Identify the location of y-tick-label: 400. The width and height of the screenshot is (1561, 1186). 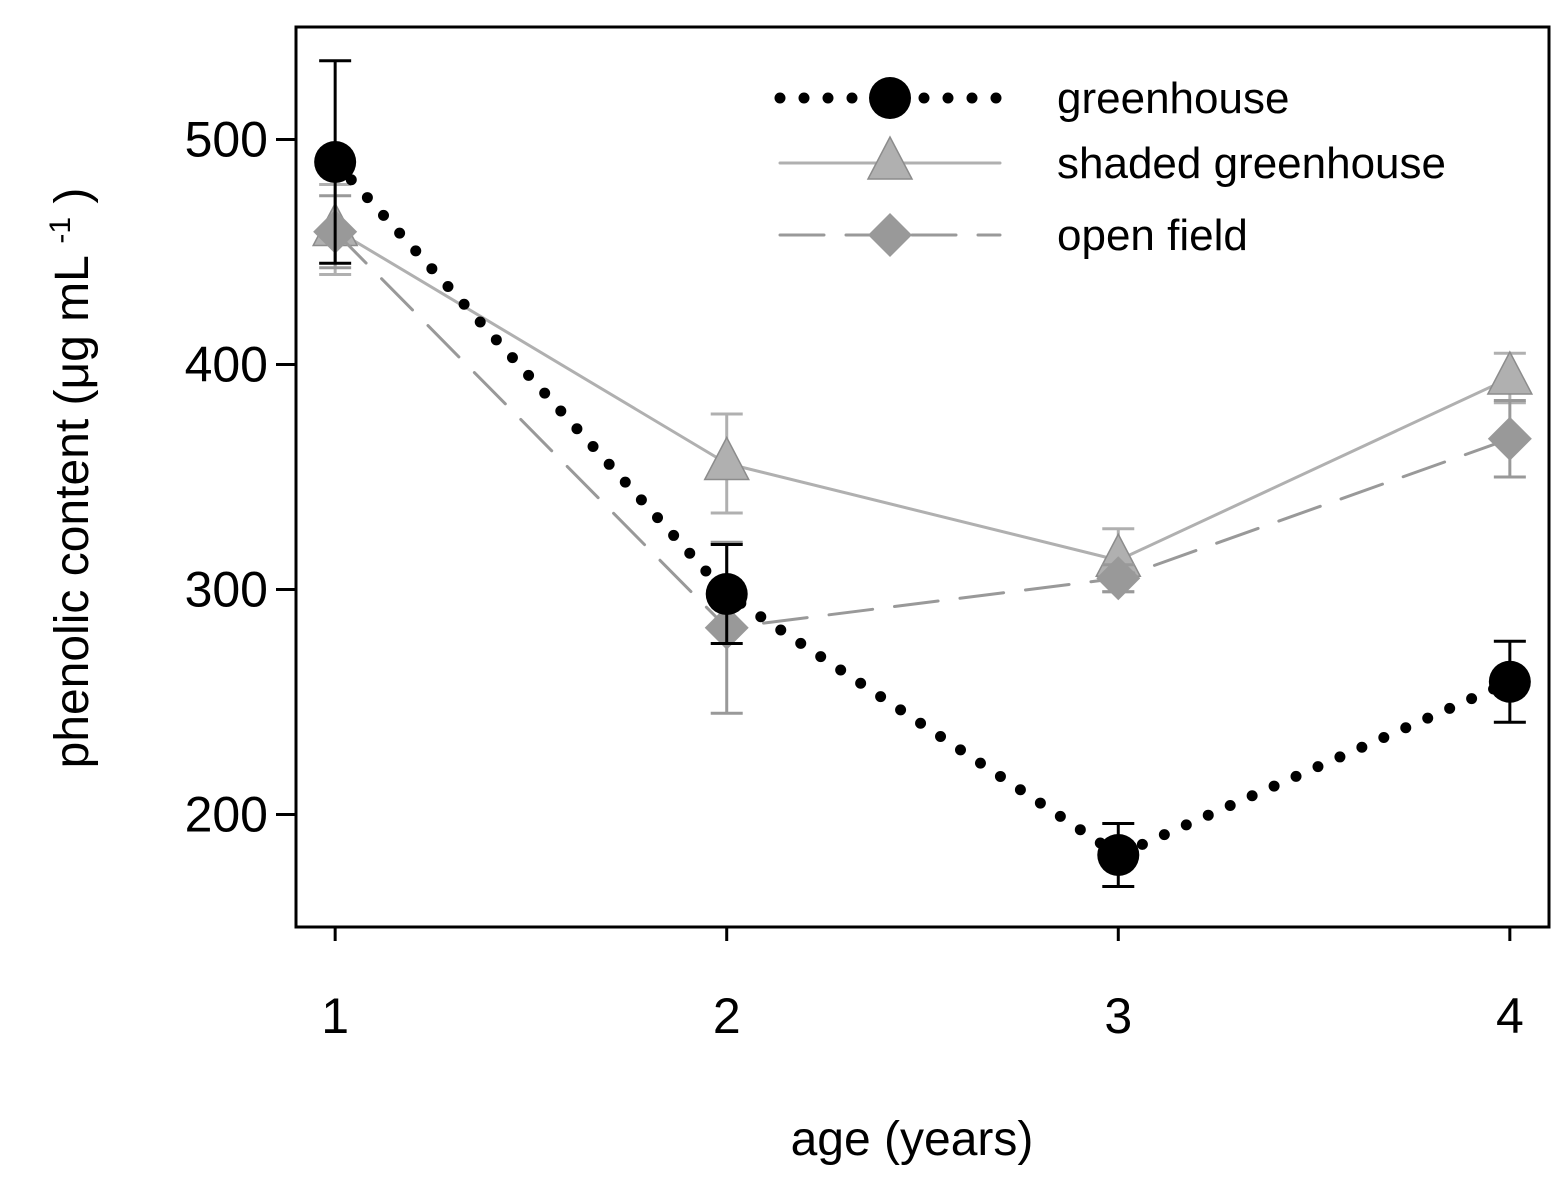
(226, 365).